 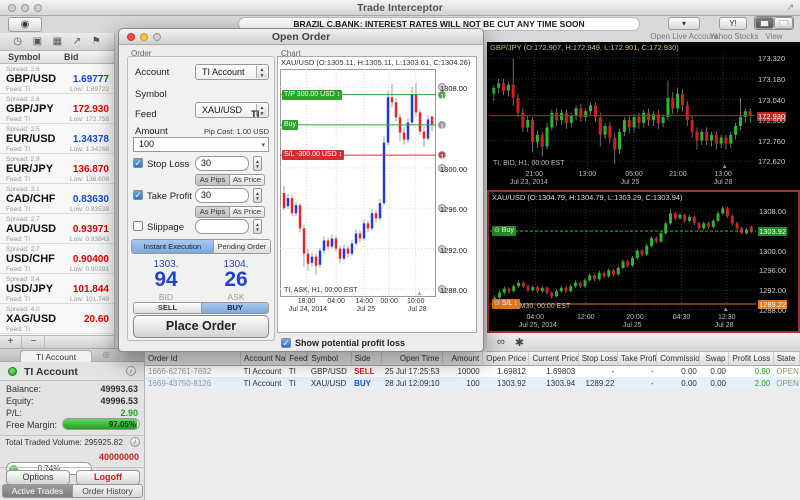 I want to click on tp-as-pips-button: As Pips, so click(x=213, y=212).